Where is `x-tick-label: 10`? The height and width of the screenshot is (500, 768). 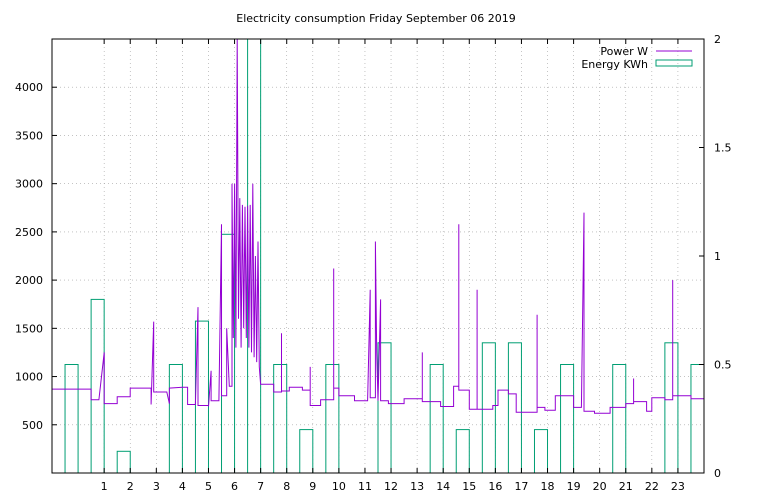 x-tick-label: 10 is located at coordinates (339, 486).